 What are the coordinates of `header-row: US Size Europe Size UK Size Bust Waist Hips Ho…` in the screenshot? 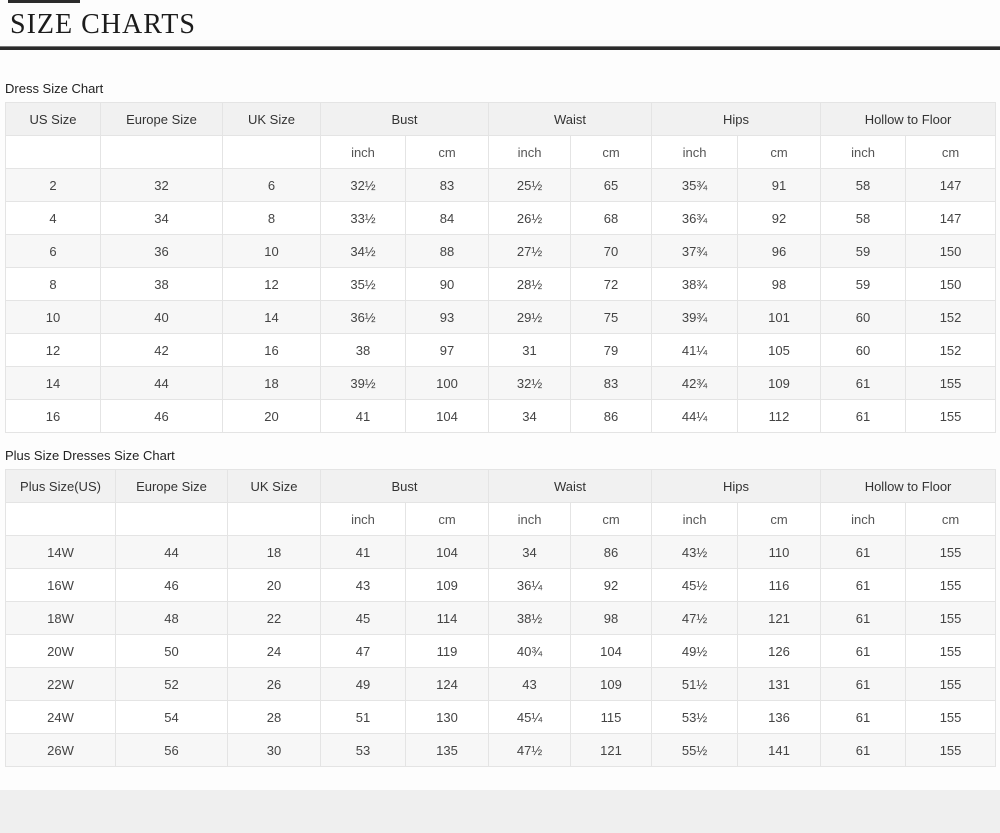 It's located at (501, 119).